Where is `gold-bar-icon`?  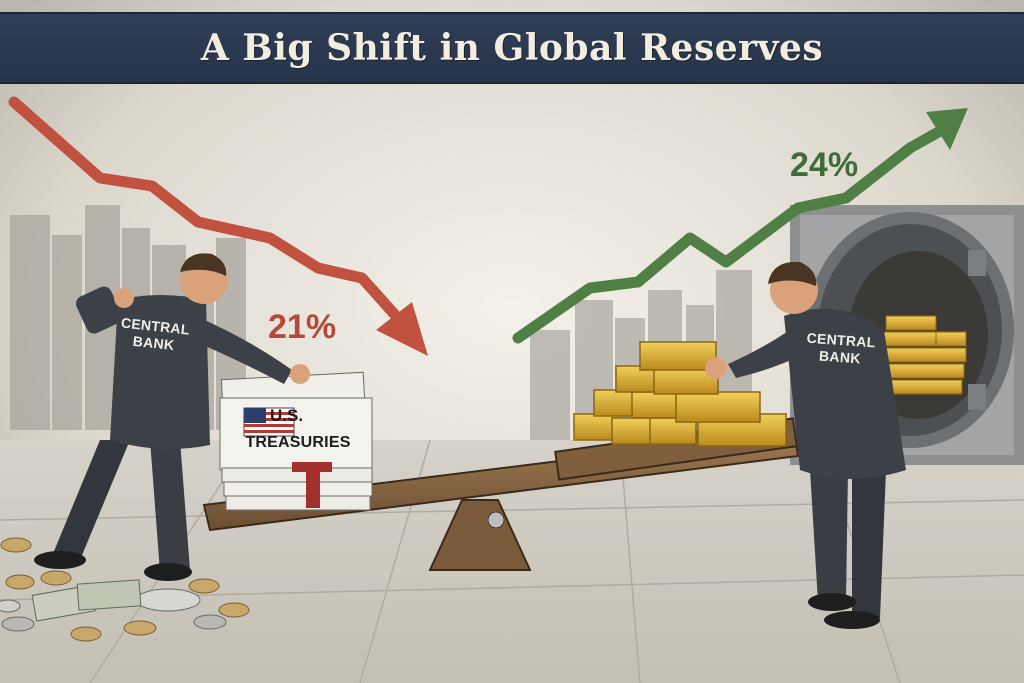 gold-bar-icon is located at coordinates (676, 411).